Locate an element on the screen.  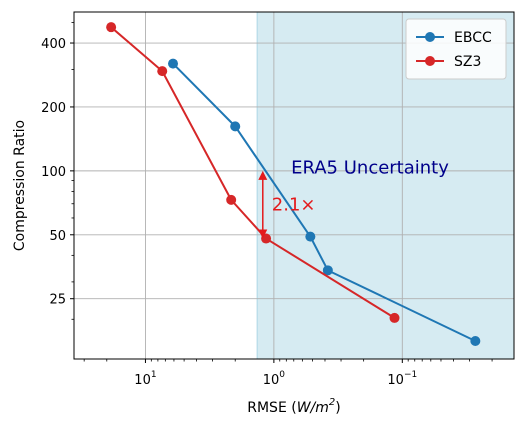
x-tick-label: 10⁰ is located at coordinates (274, 379).